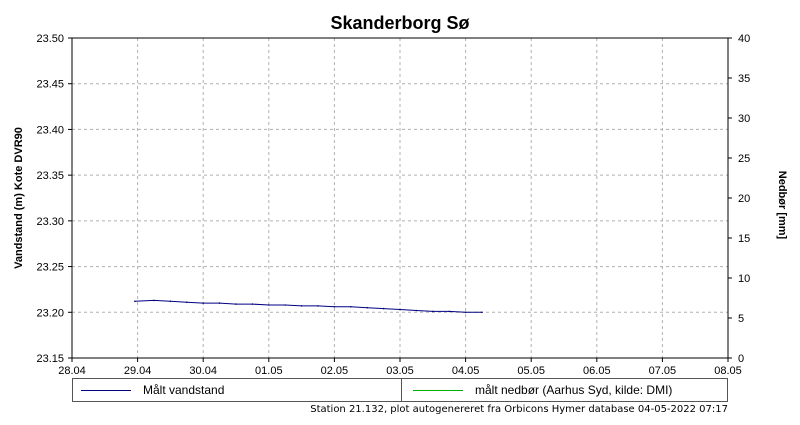 This screenshot has height=425, width=800. Describe the element at coordinates (50, 222) in the screenshot. I see `y-tick-label: 23.30` at that location.